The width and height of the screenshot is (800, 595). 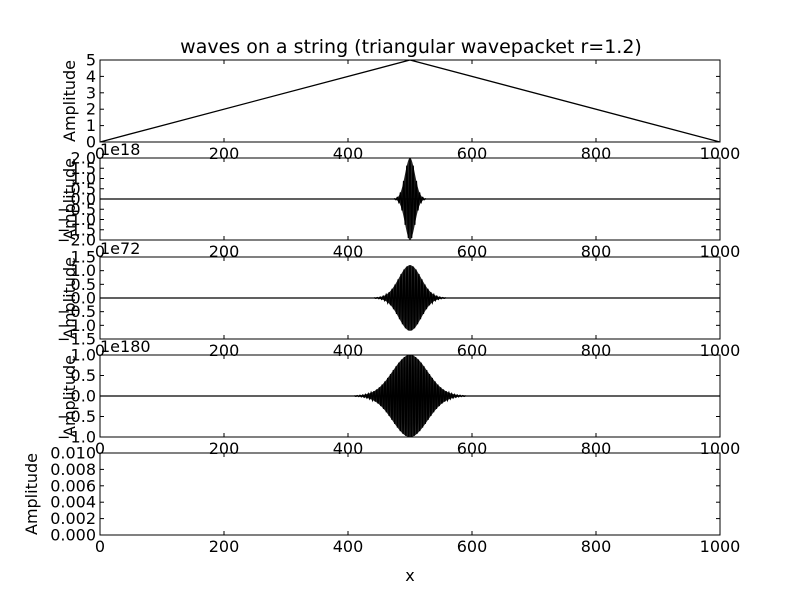 I want to click on y-tick-label: −2.0, so click(x=76, y=240).